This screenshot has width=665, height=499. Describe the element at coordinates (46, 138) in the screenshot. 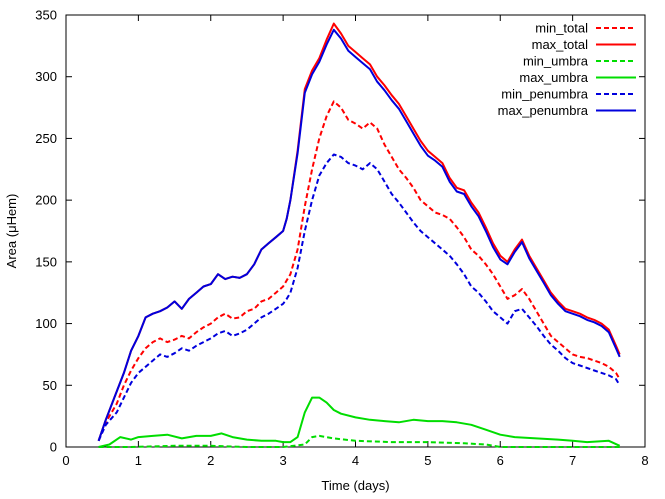

I see `y-tick-label: 250` at that location.